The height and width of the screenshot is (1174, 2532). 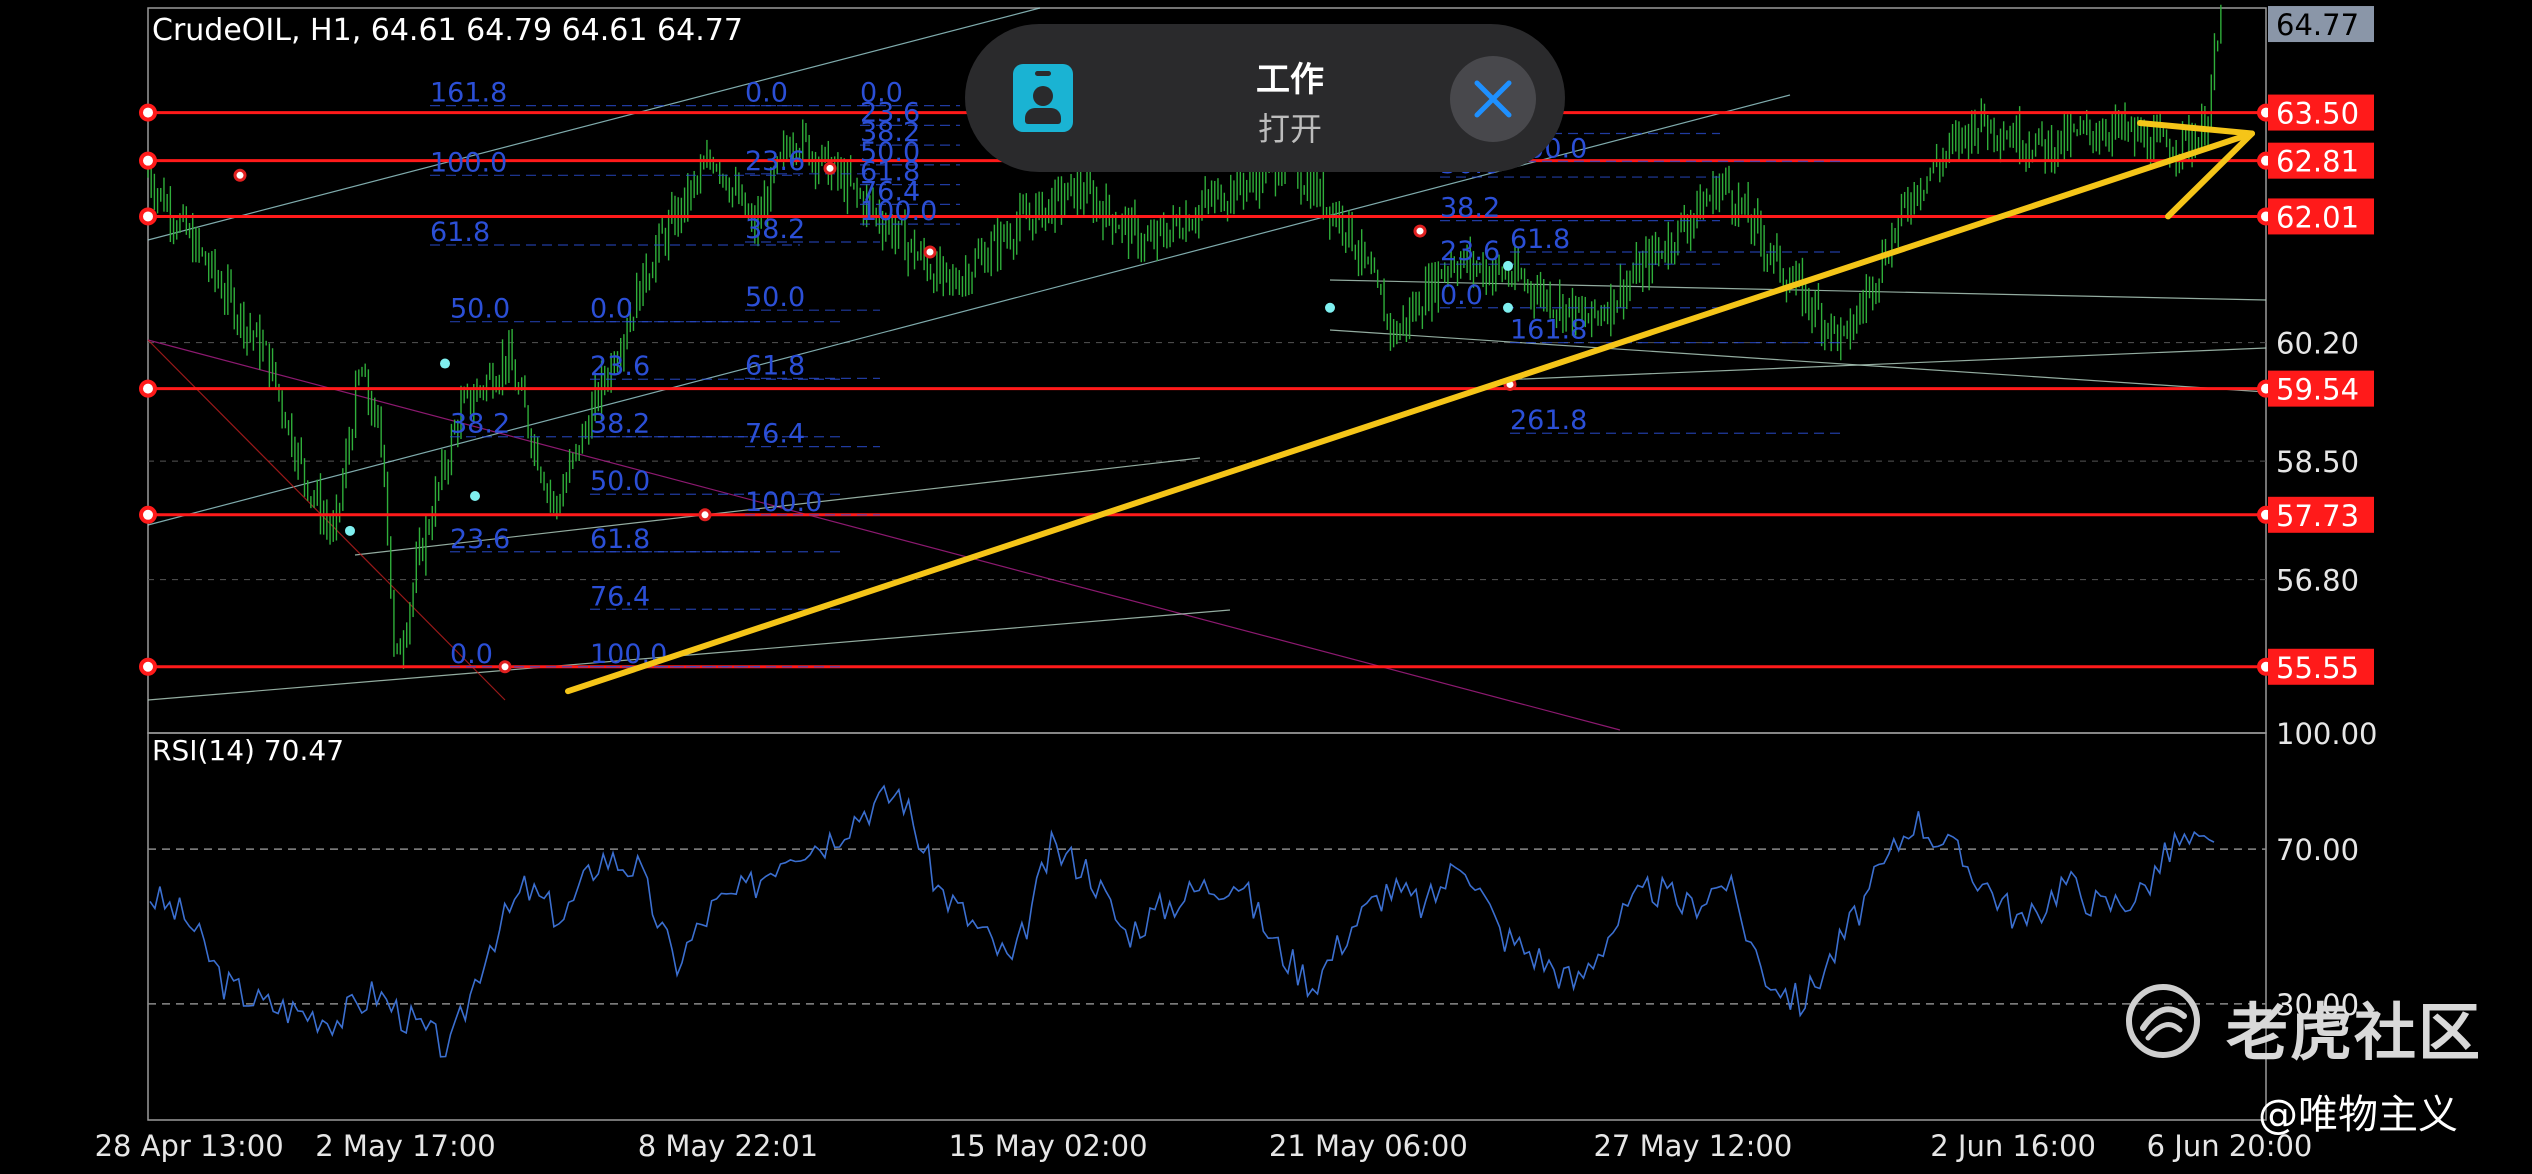 What do you see at coordinates (2317, 344) in the screenshot?
I see `price-axis-tick: 60.20` at bounding box center [2317, 344].